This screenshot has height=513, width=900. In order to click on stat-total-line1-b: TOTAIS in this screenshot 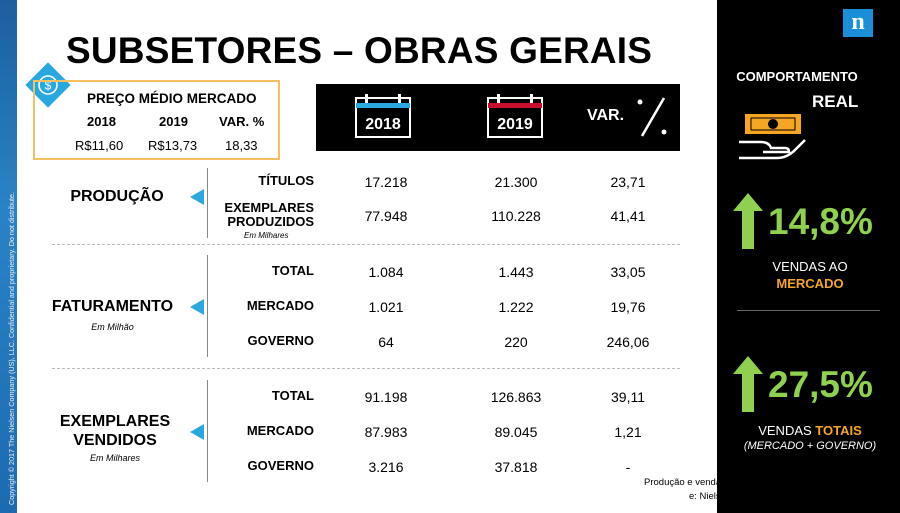, I will do `click(838, 430)`.